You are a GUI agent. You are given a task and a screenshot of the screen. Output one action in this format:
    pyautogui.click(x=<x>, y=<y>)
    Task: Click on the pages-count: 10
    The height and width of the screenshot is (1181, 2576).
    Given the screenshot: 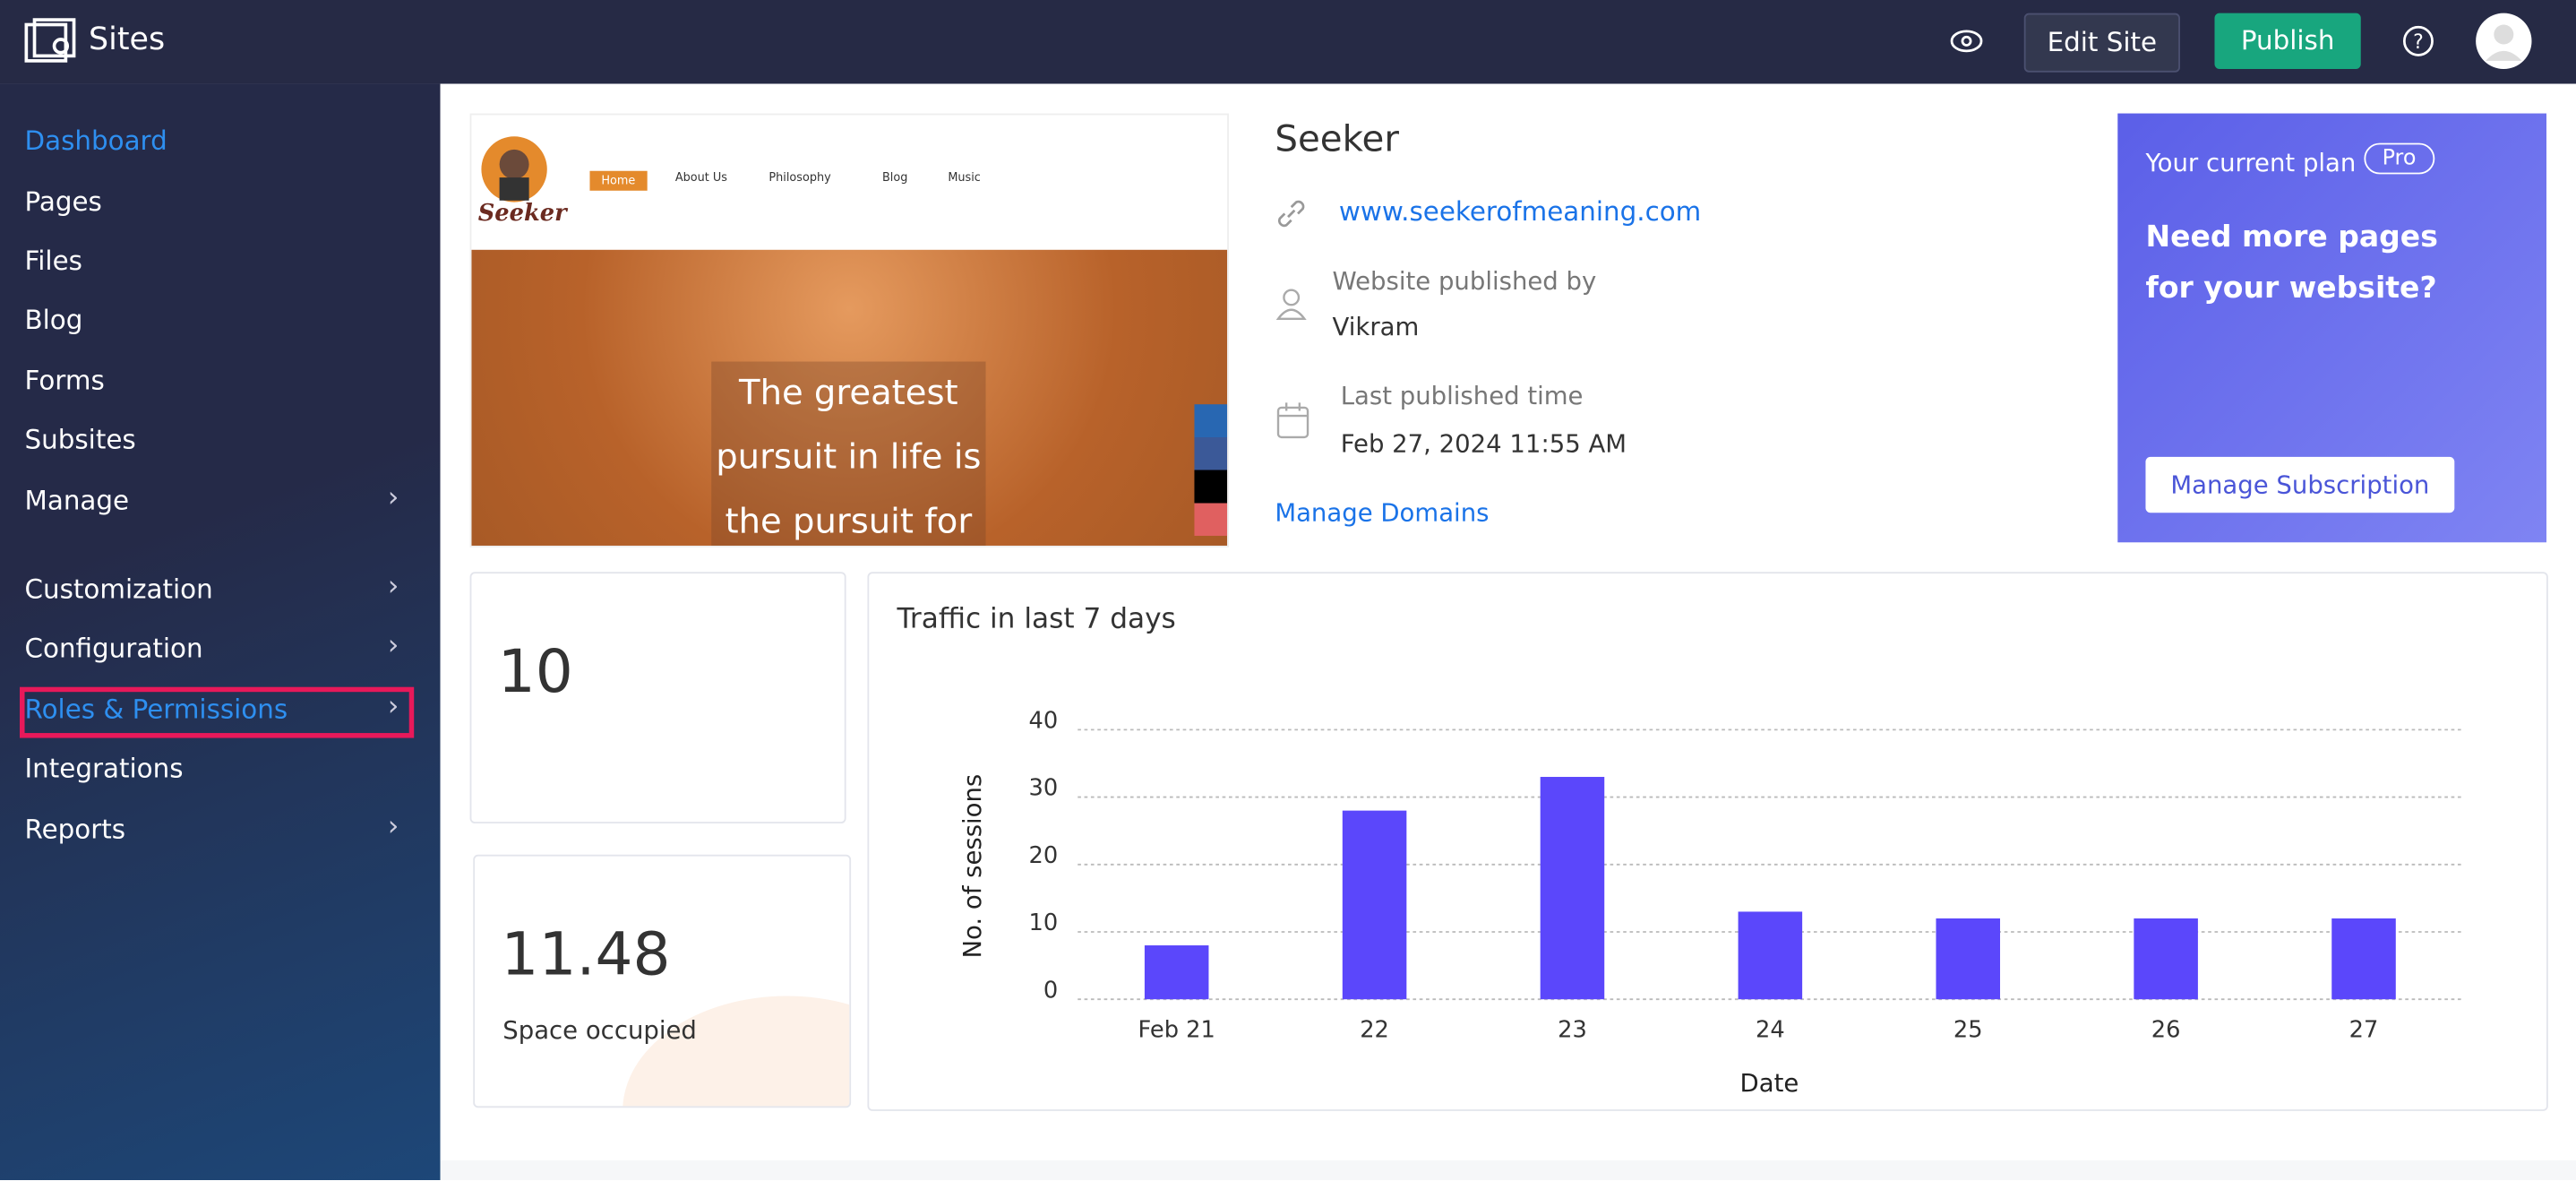 What is the action you would take?
    pyautogui.click(x=535, y=673)
    